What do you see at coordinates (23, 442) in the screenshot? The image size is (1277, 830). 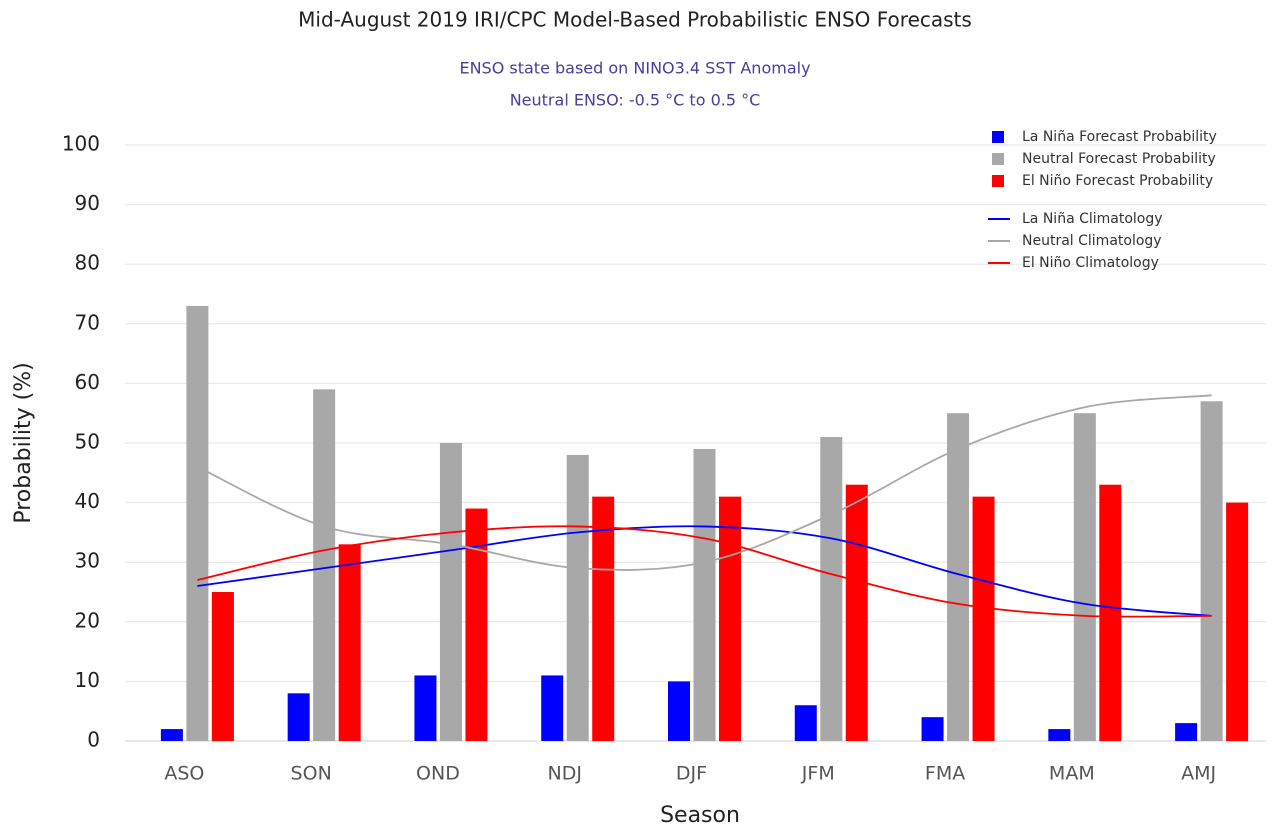 I see `y-axis-title: Probability (%)` at bounding box center [23, 442].